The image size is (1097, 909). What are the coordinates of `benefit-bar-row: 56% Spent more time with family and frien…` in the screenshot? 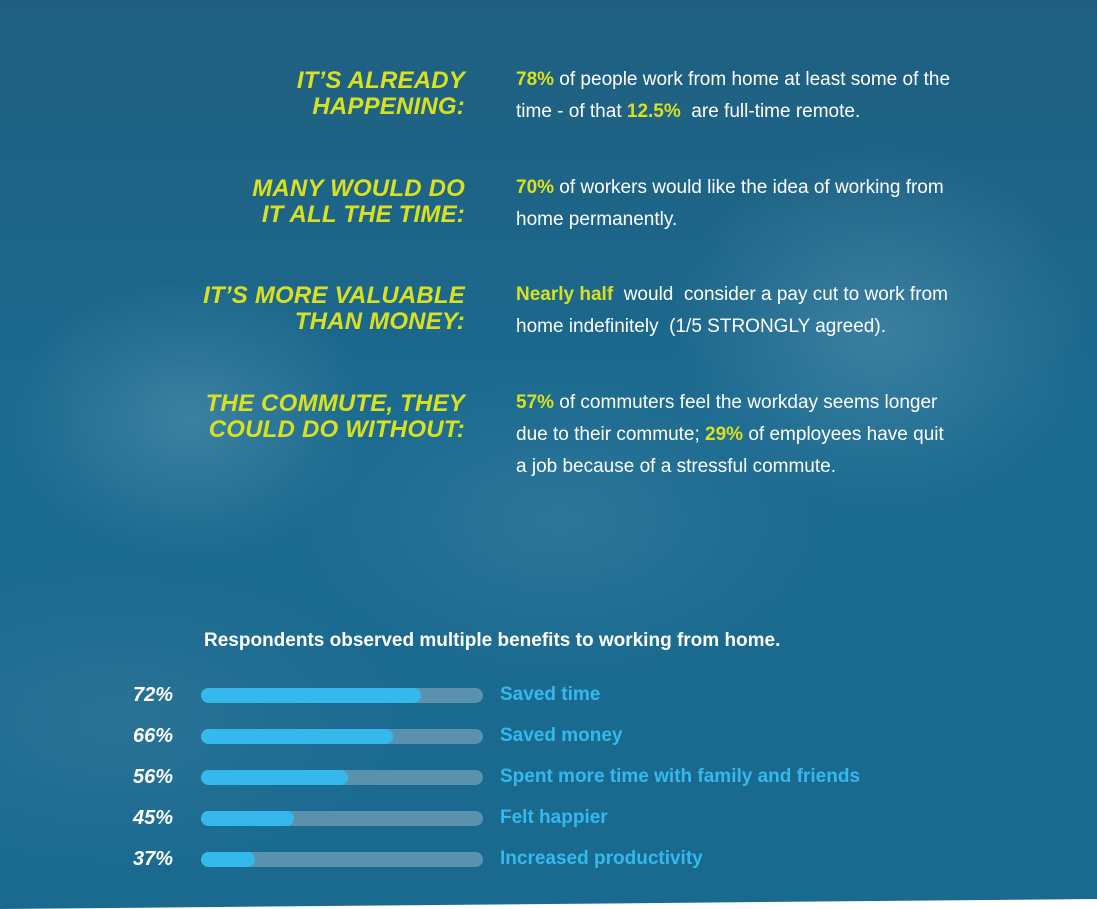 It's located at (548, 778).